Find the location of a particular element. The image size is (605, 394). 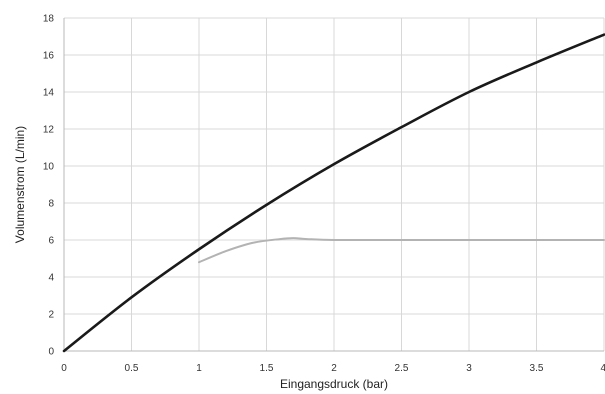

x-tick-label: 0 is located at coordinates (64, 368).